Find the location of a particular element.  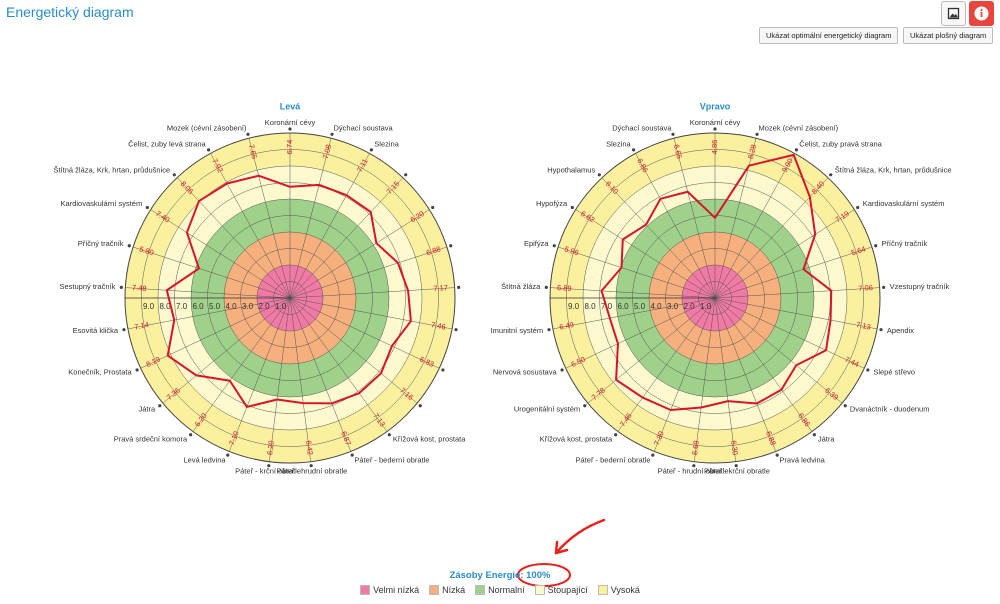

chart-title: Levá is located at coordinates (291, 106).